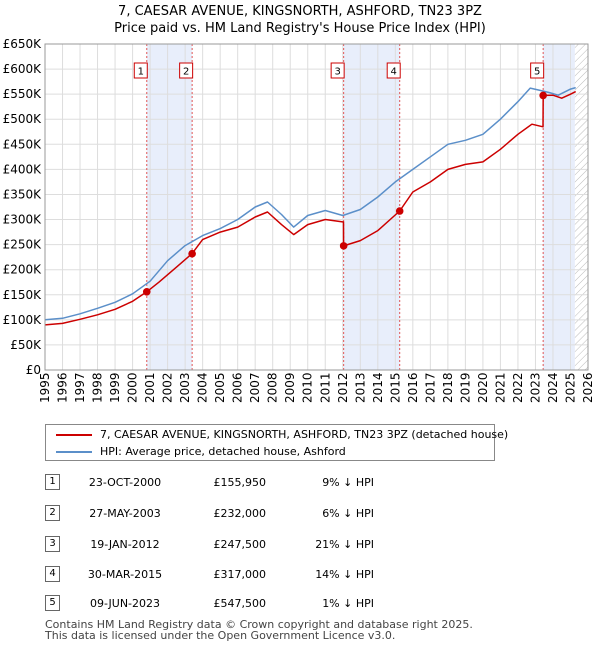 Image resolution: width=600 pixels, height=650 pixels. Describe the element at coordinates (203, 387) in the screenshot. I see `x-tick-label: 2004` at that location.